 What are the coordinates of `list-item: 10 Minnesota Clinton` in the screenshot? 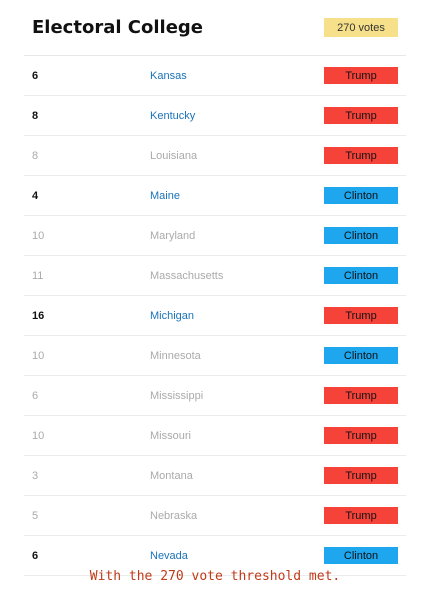 It's located at (215, 356).